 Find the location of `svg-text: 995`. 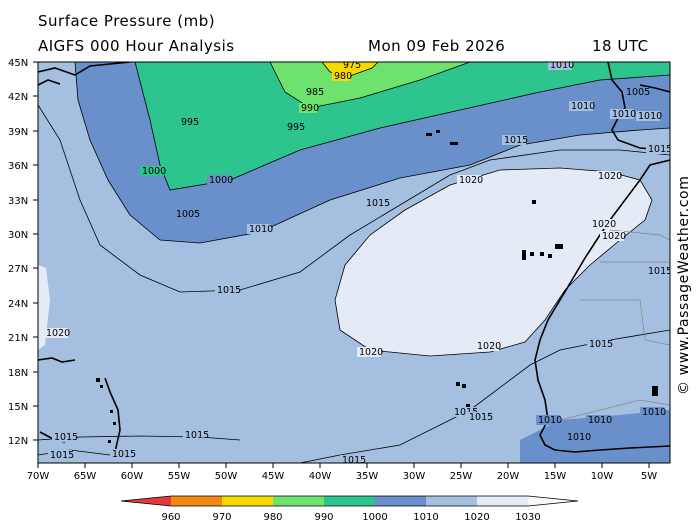

svg-text: 995 is located at coordinates (296, 127).